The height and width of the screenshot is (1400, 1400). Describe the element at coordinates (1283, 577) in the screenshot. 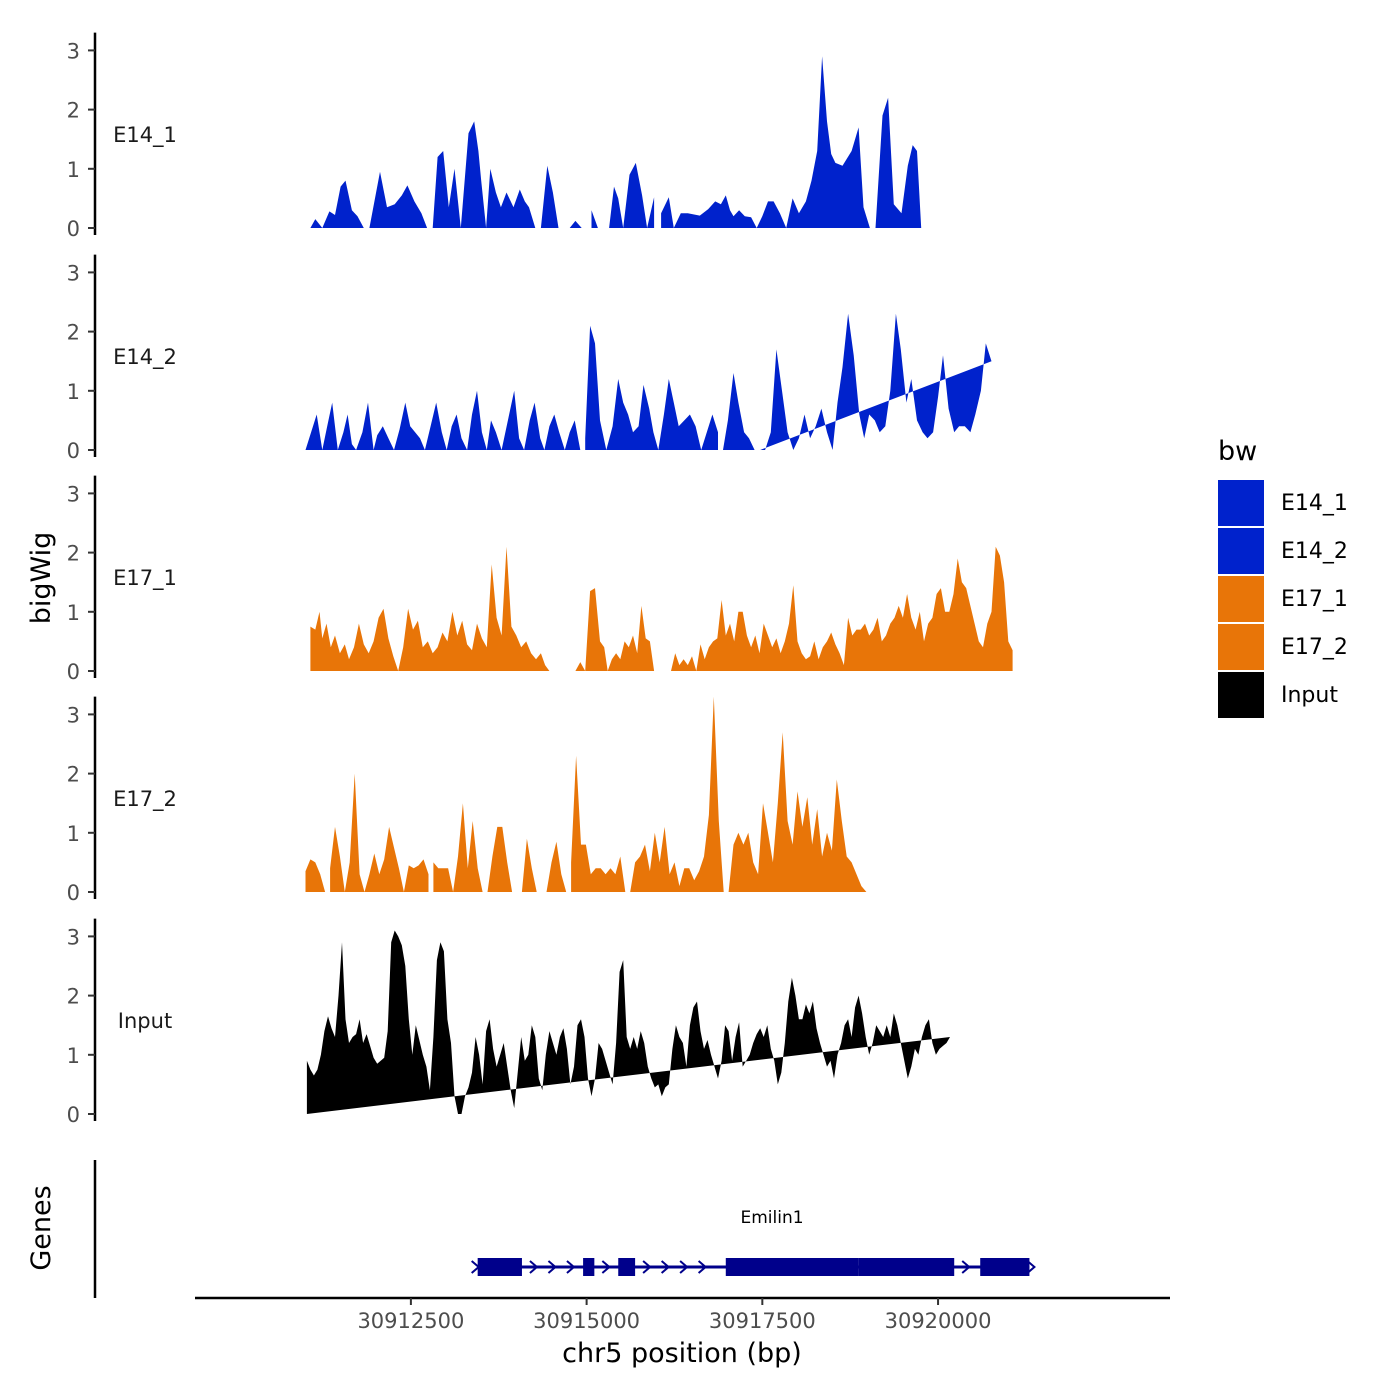

I see `legend: bw E14_1 E14_2 E17_1 E17_2 Input` at that location.